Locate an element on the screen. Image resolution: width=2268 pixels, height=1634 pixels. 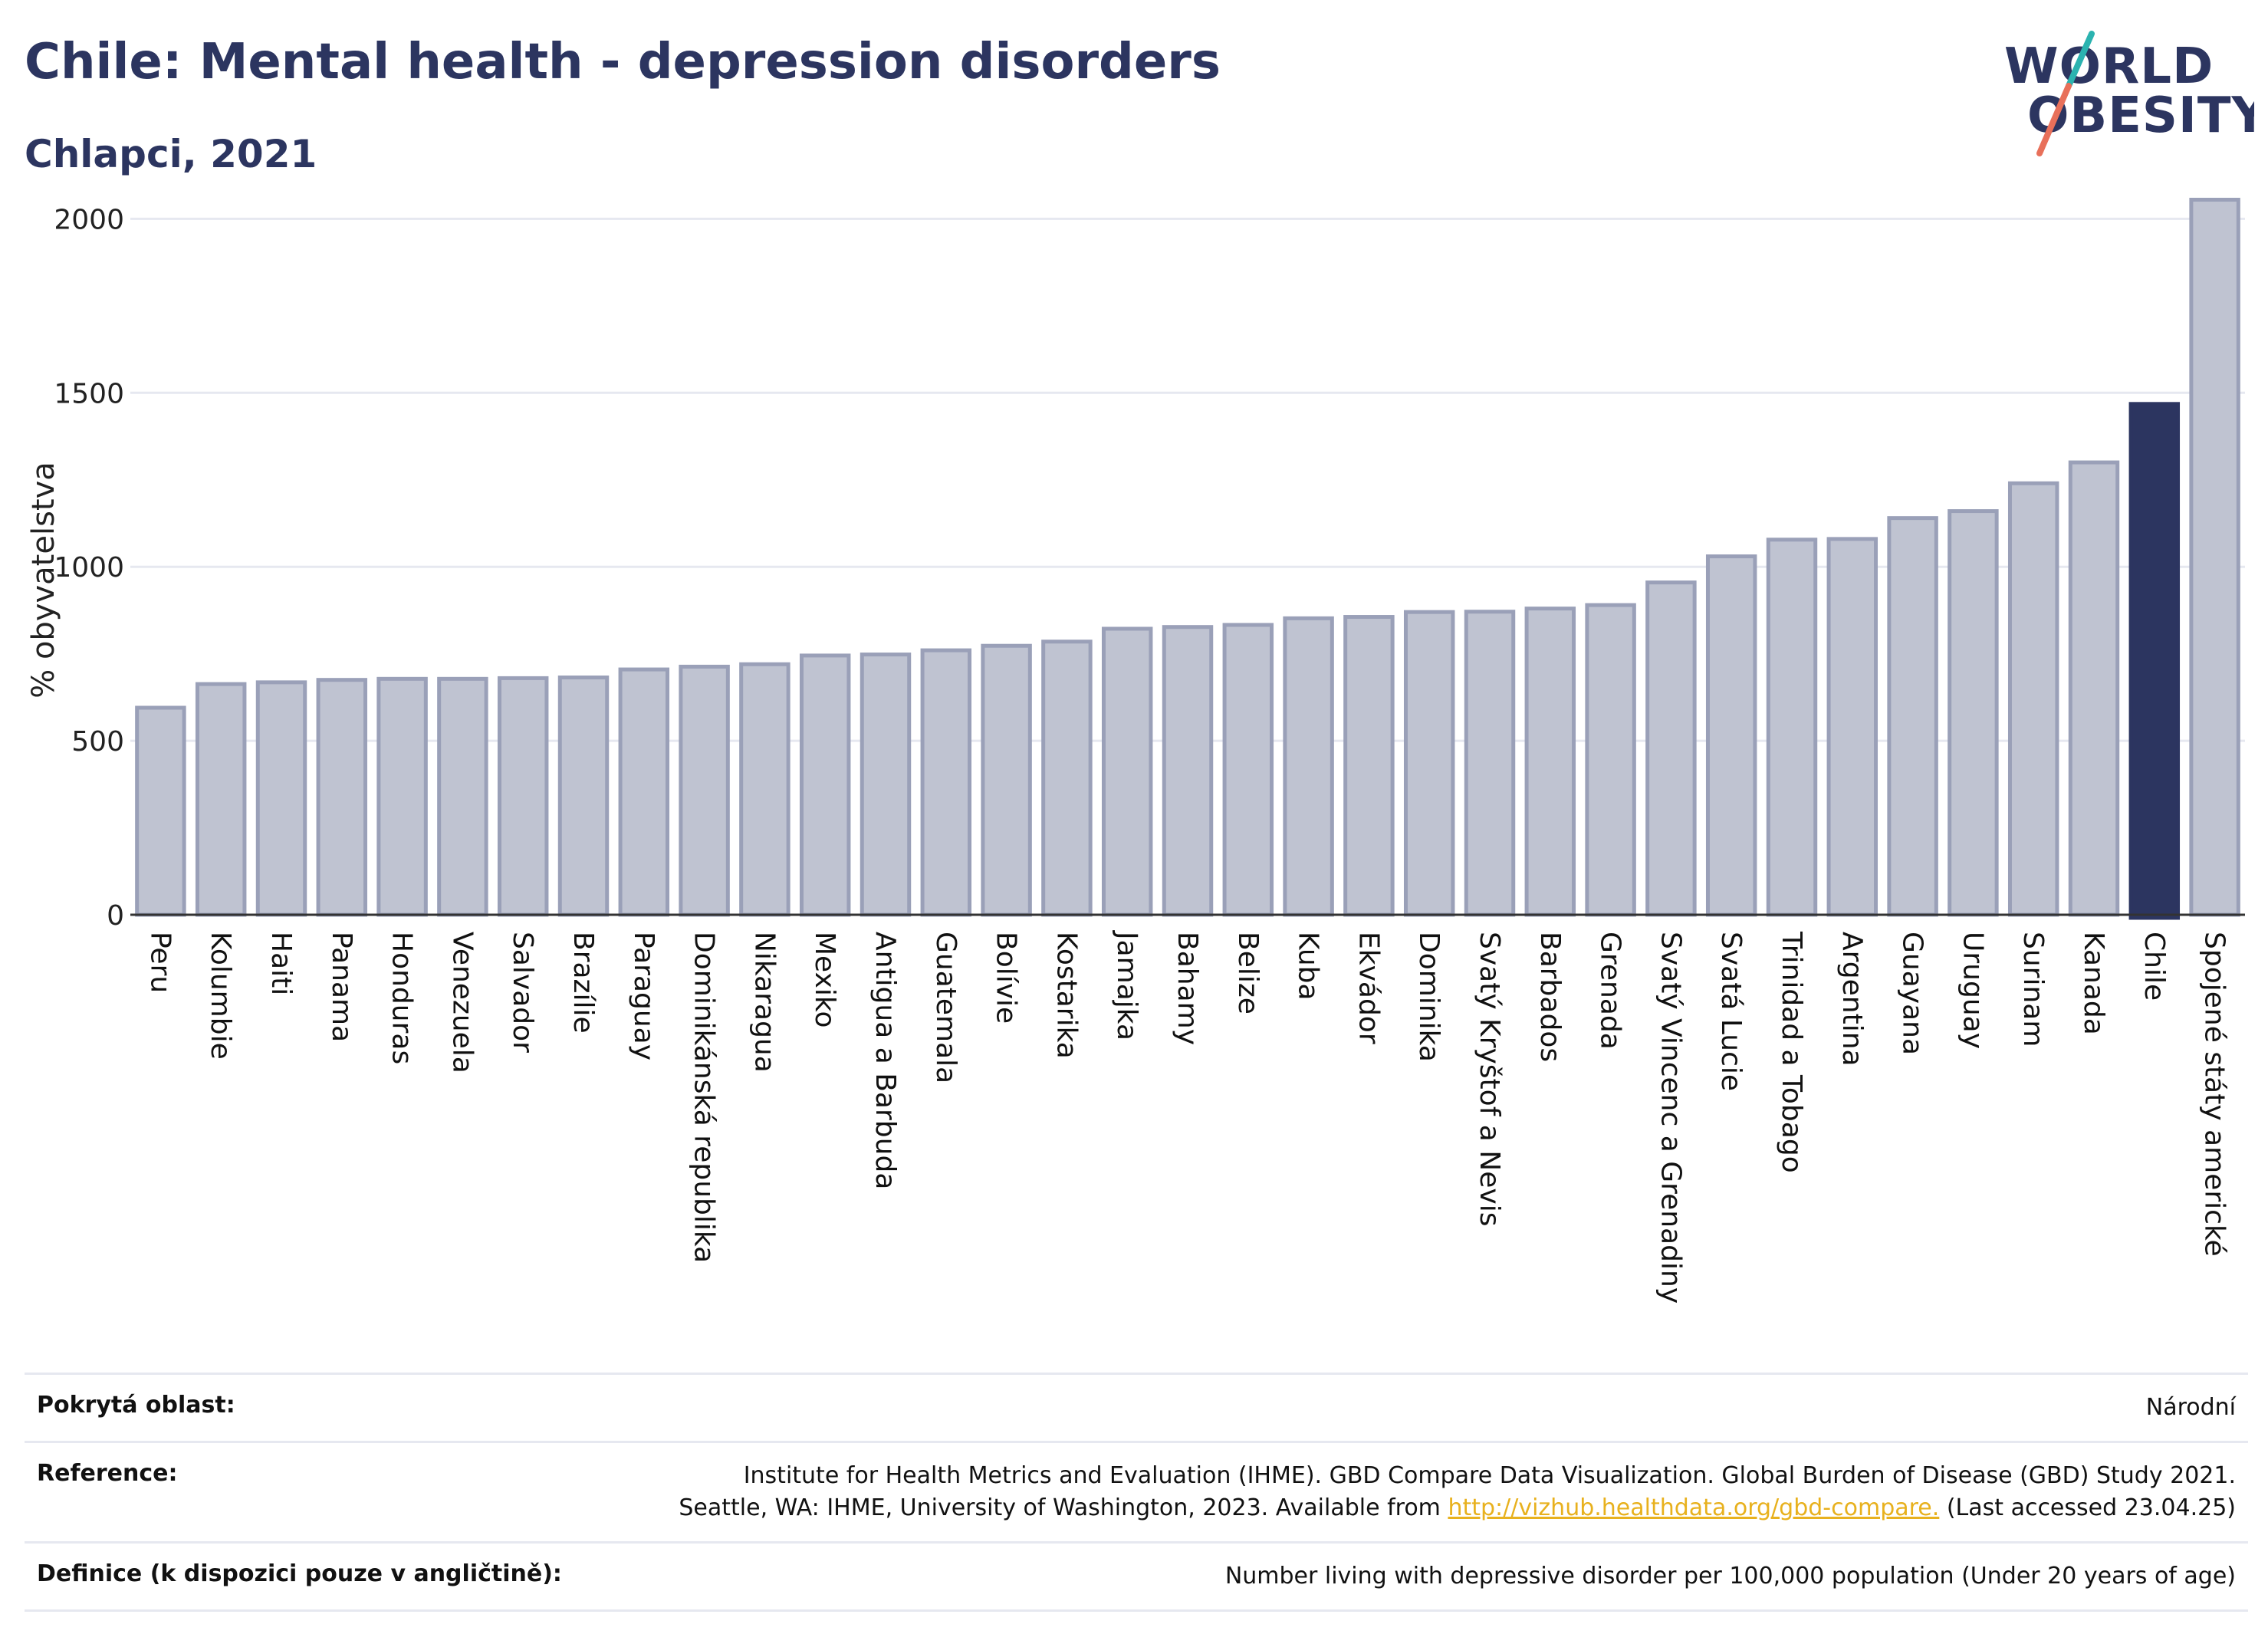
x-tick-label: Bolívie is located at coordinates (1006, 978).